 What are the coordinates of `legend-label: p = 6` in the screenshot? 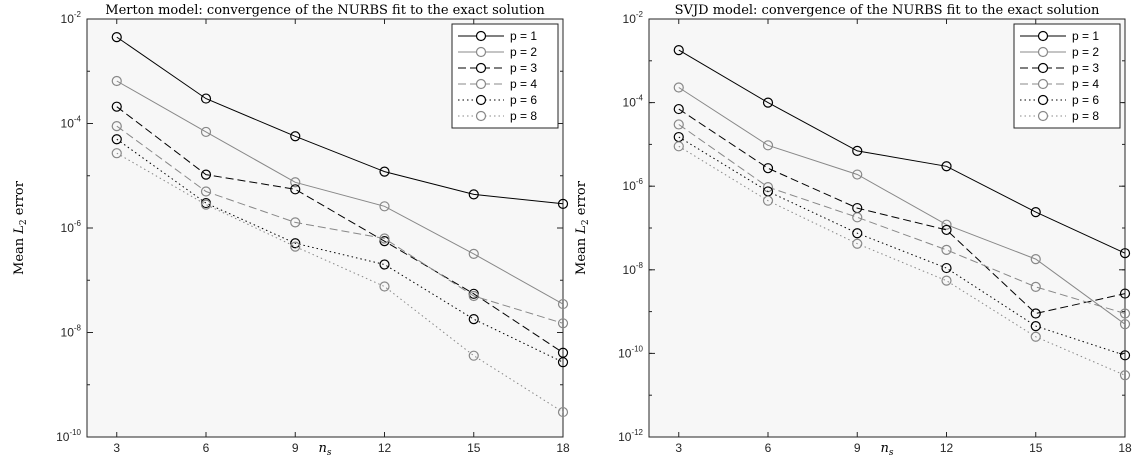 It's located at (523, 100).